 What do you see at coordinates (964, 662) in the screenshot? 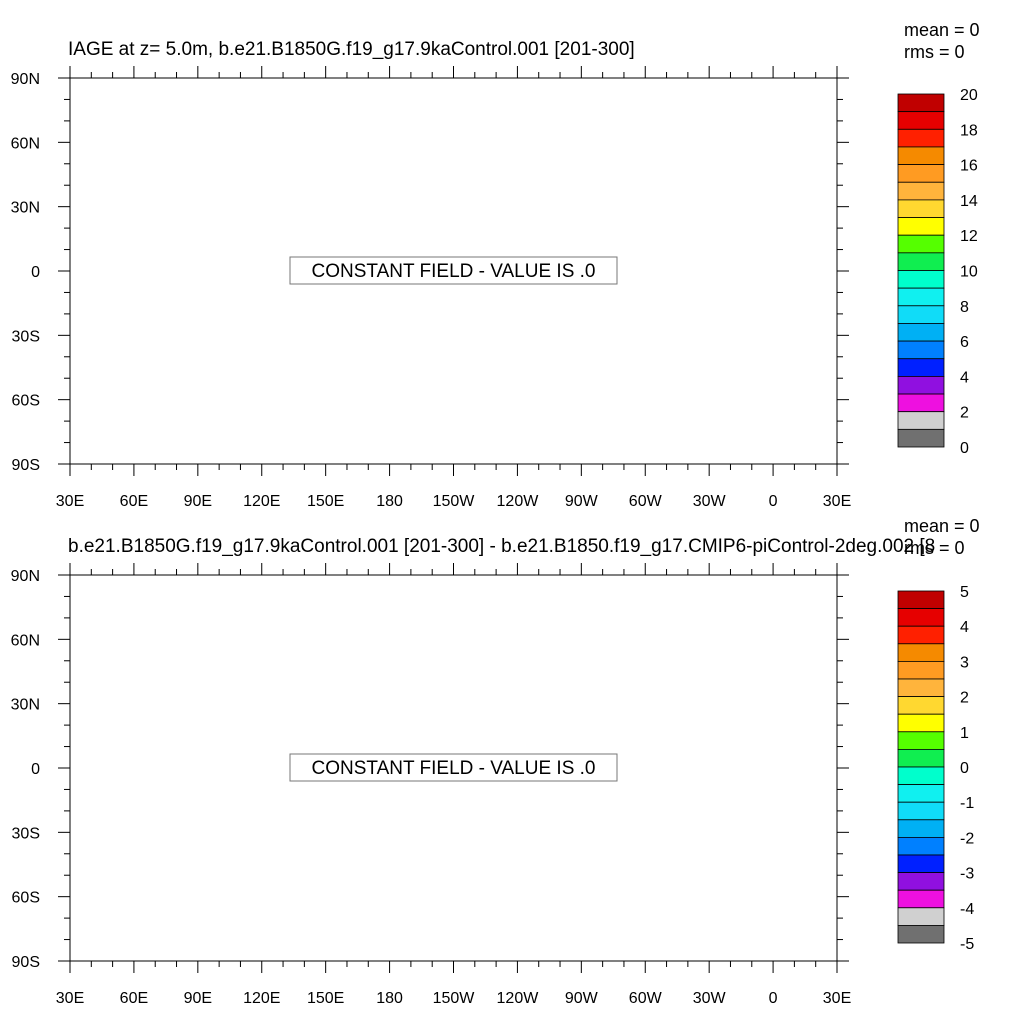
I see `colorbar-label: 3` at bounding box center [964, 662].